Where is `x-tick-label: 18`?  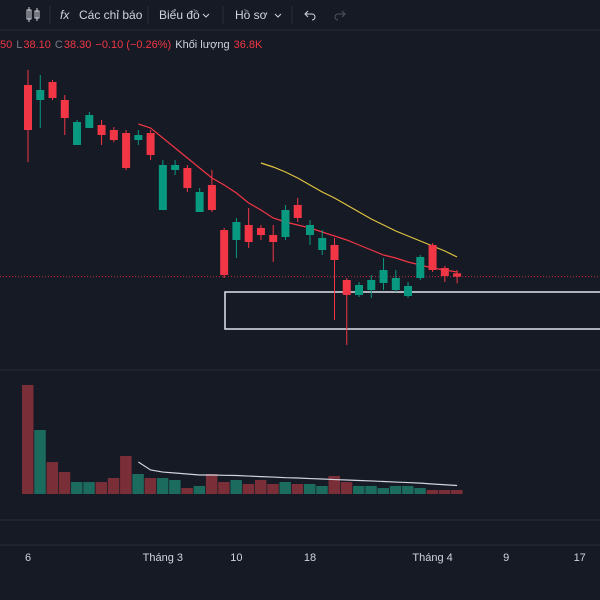 x-tick-label: 18 is located at coordinates (310, 558).